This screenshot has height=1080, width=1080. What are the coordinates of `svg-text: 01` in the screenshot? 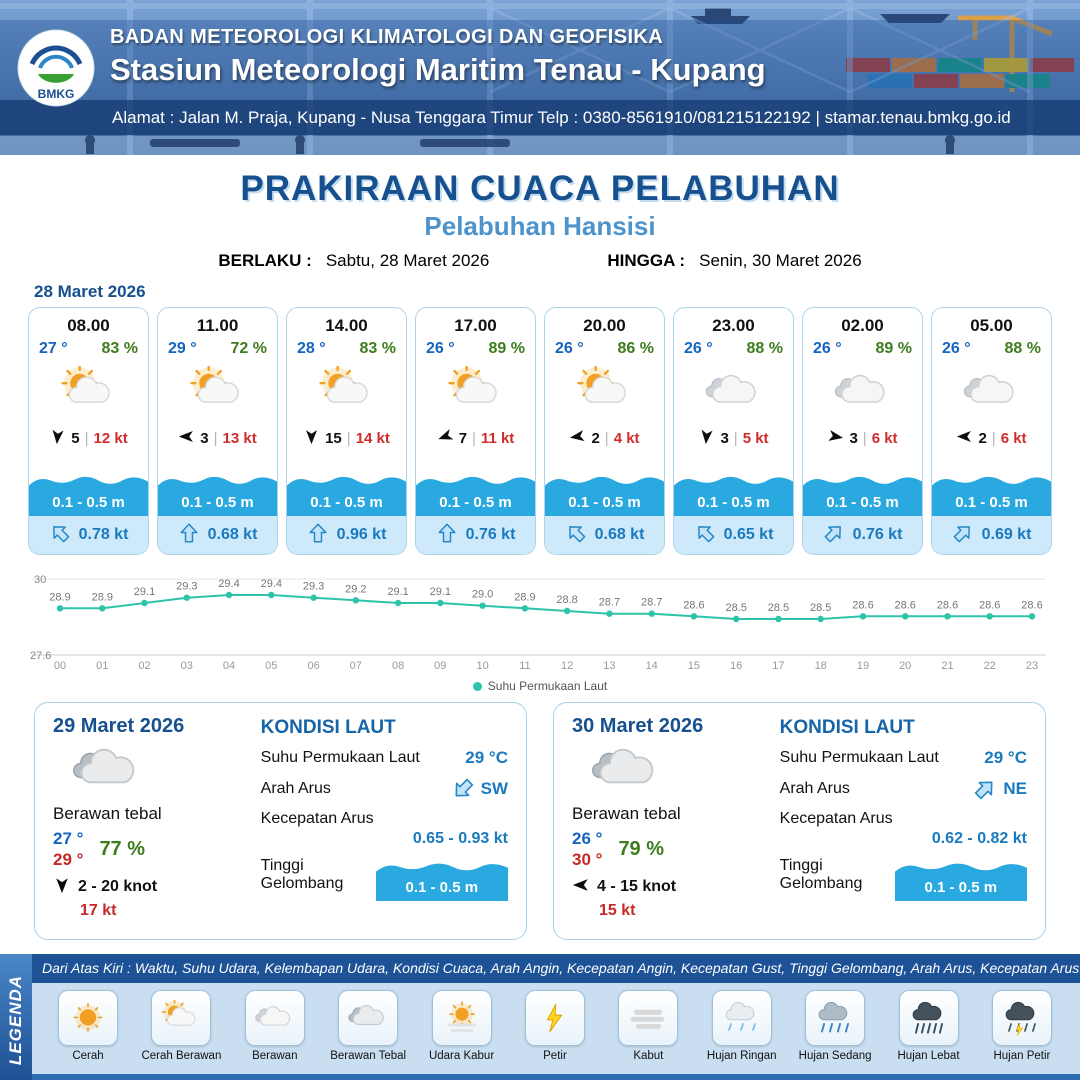 It's located at (102, 666).